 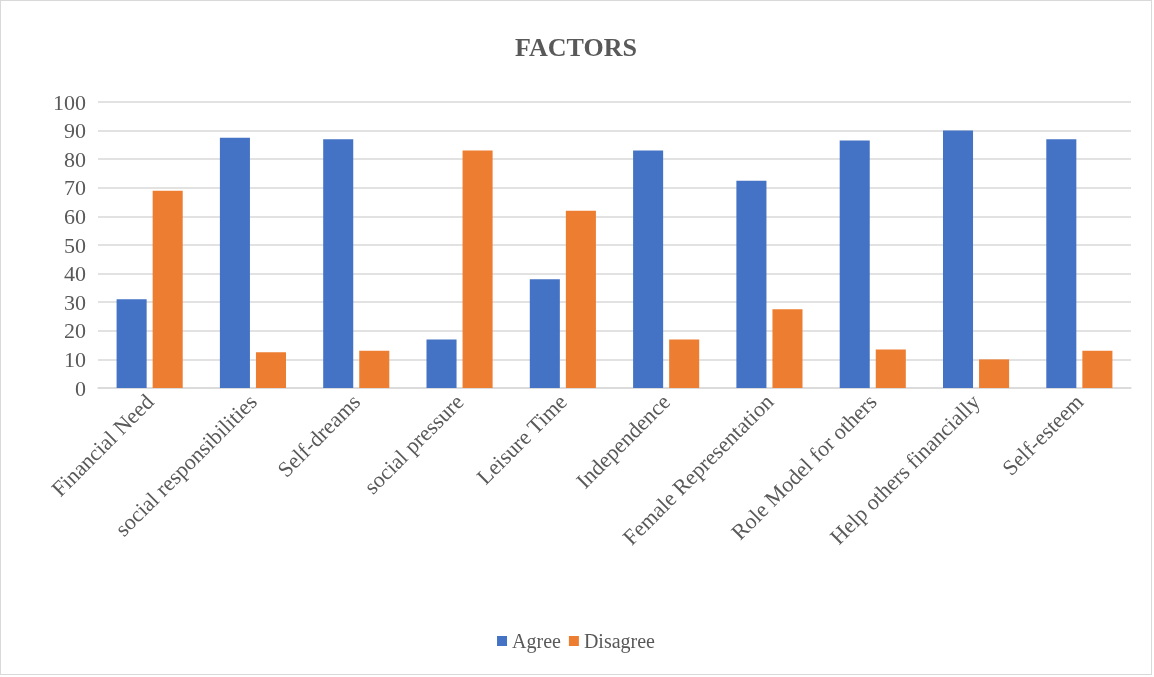 What do you see at coordinates (75, 274) in the screenshot?
I see `y-tick-label: 40` at bounding box center [75, 274].